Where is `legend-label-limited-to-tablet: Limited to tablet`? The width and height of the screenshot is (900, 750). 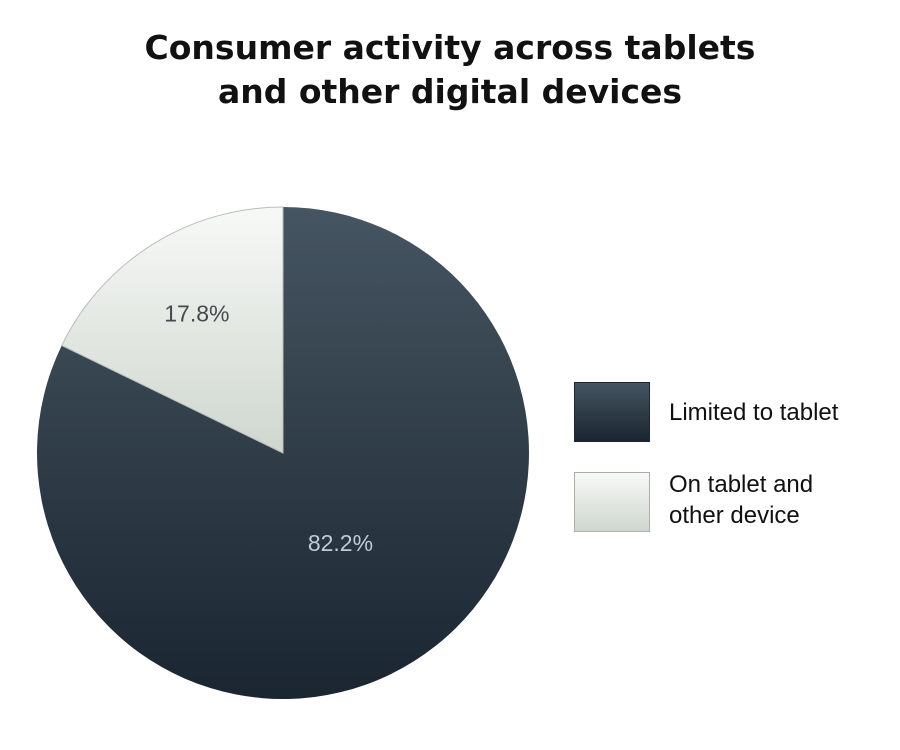 legend-label-limited-to-tablet: Limited to tablet is located at coordinates (779, 412).